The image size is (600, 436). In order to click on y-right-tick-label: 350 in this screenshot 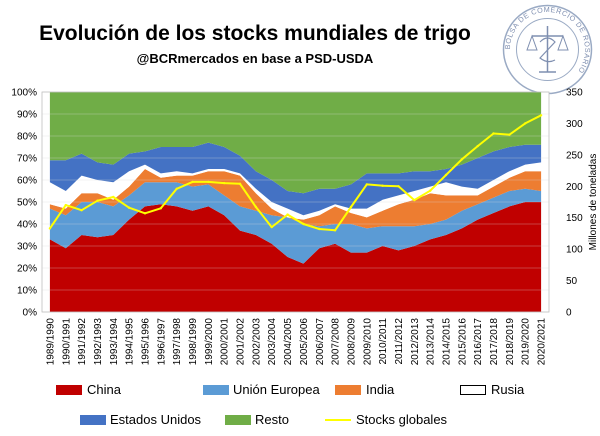, I will do `click(574, 93)`.